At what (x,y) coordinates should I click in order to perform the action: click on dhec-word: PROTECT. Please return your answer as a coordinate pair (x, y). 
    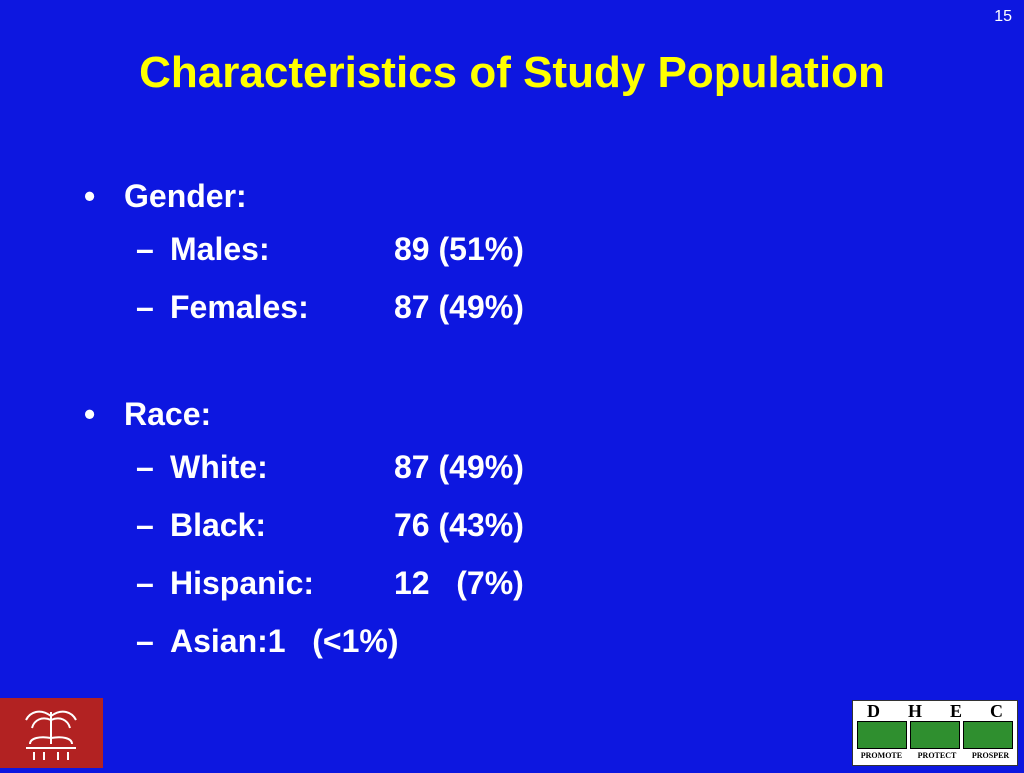
    Looking at the image, I should click on (937, 755).